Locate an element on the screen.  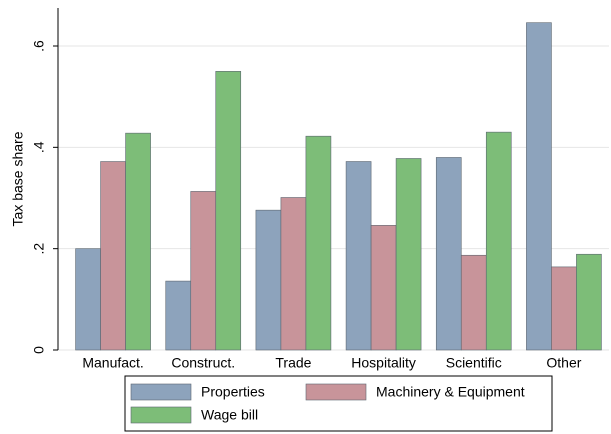
legend-label: Wage bill is located at coordinates (229, 415).